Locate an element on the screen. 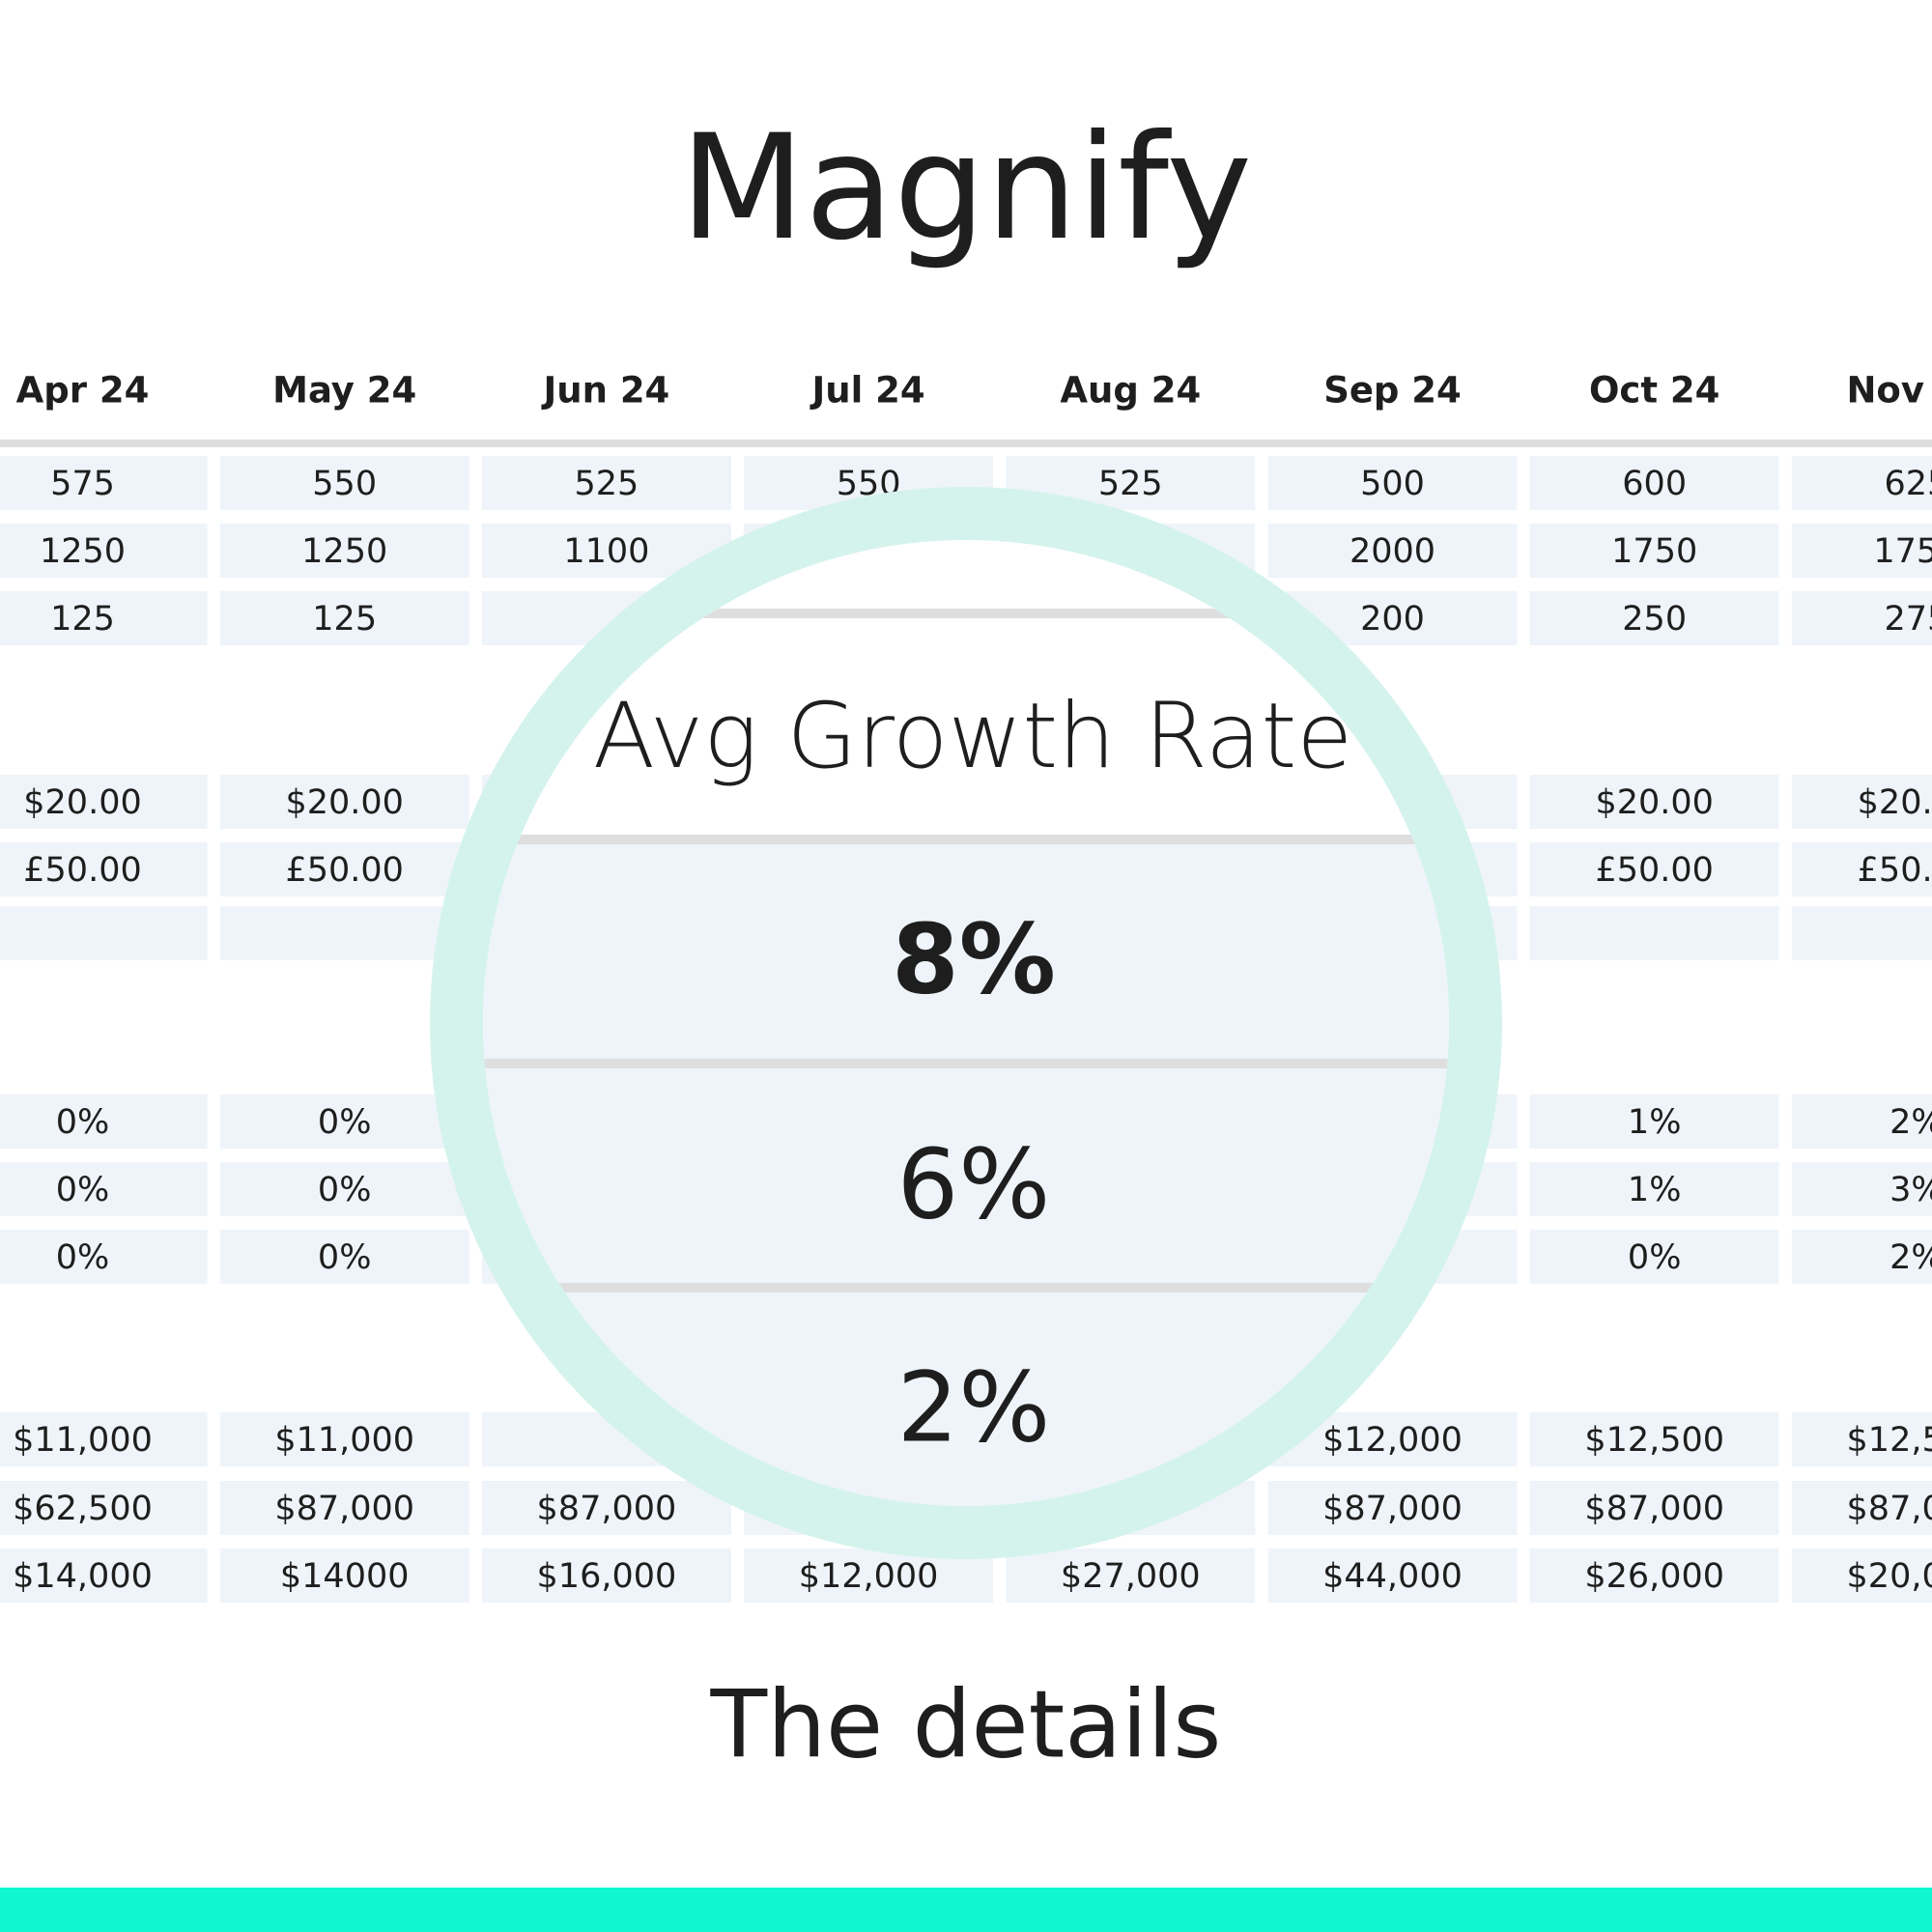 The height and width of the screenshot is (1932, 1932). cell-text: $16,000 is located at coordinates (607, 1576).